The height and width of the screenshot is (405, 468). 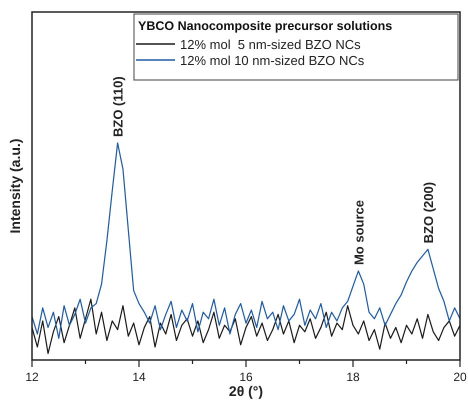 I want to click on x-tick-label: 16, so click(x=246, y=377).